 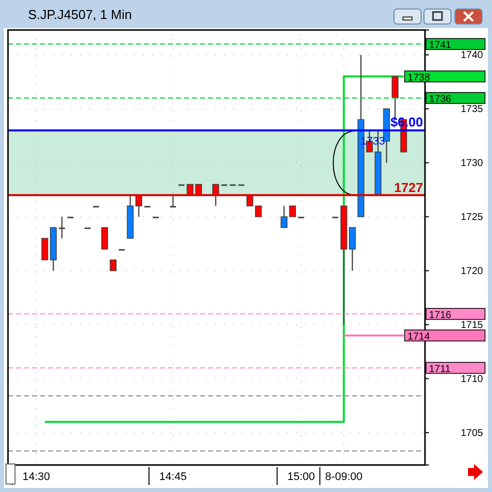 What do you see at coordinates (419, 336) in the screenshot?
I see `data-label: 1714` at bounding box center [419, 336].